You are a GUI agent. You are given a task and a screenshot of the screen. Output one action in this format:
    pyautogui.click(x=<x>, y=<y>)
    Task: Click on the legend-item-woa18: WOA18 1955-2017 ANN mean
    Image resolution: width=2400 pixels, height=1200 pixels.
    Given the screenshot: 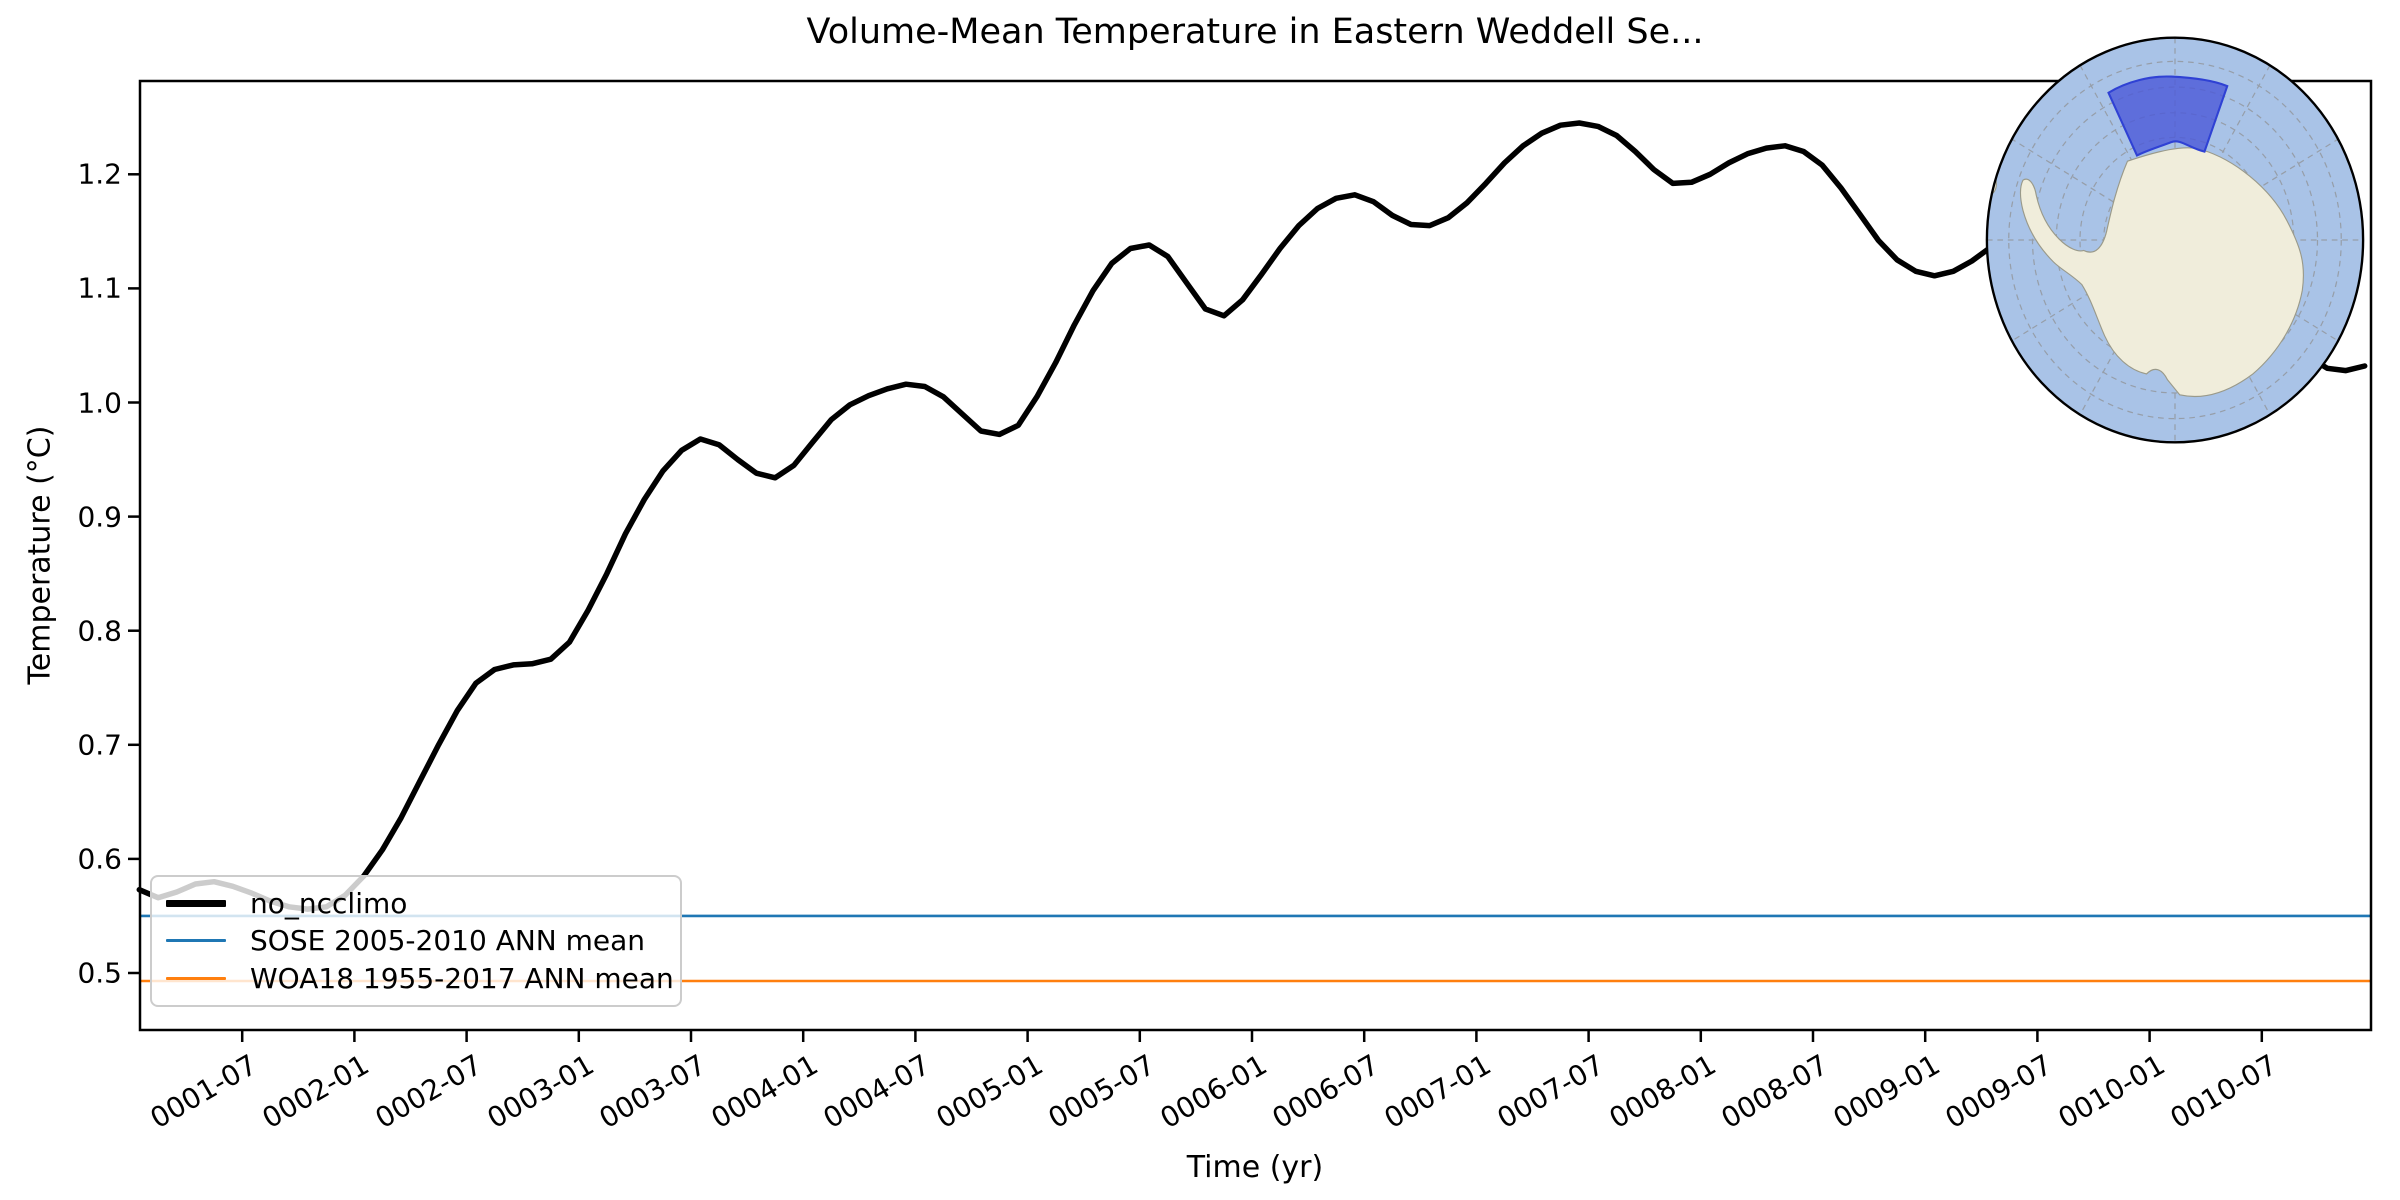 What is the action you would take?
    pyautogui.click(x=420, y=978)
    